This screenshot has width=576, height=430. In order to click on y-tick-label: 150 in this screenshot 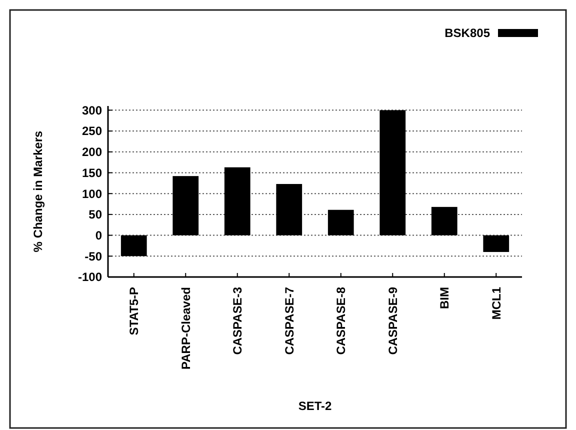, I will do `click(92, 173)`.